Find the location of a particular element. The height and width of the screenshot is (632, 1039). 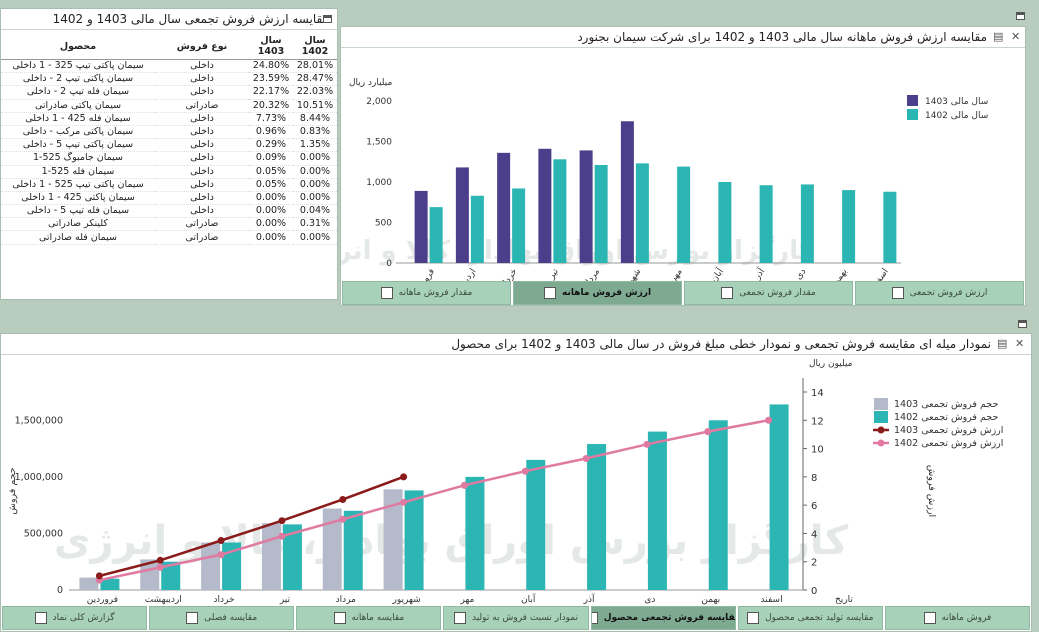

cell-1403: 0.96% is located at coordinates (271, 132).